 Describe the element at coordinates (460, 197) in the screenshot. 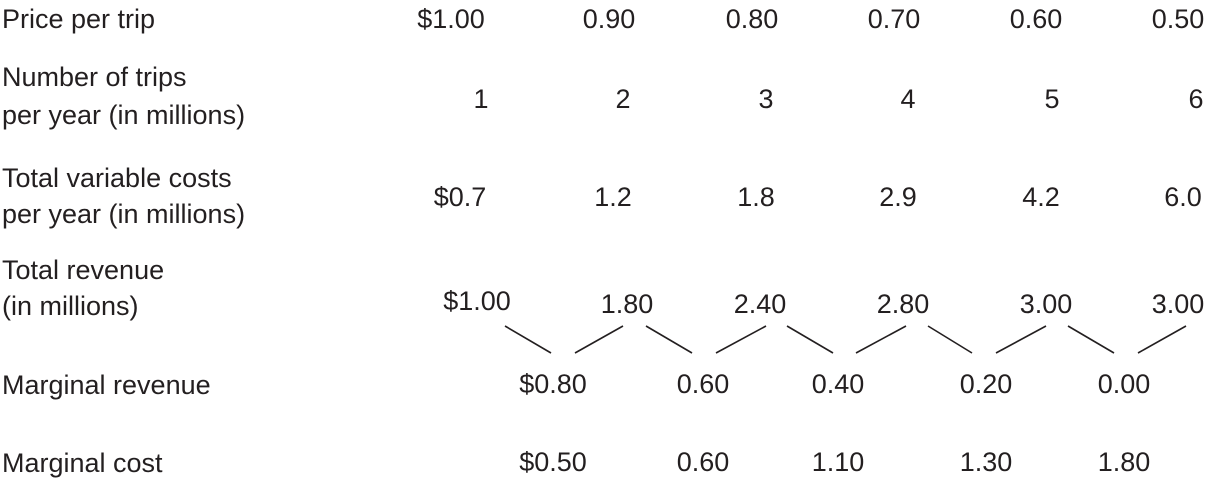

I see `tvc-value: $0.7` at that location.